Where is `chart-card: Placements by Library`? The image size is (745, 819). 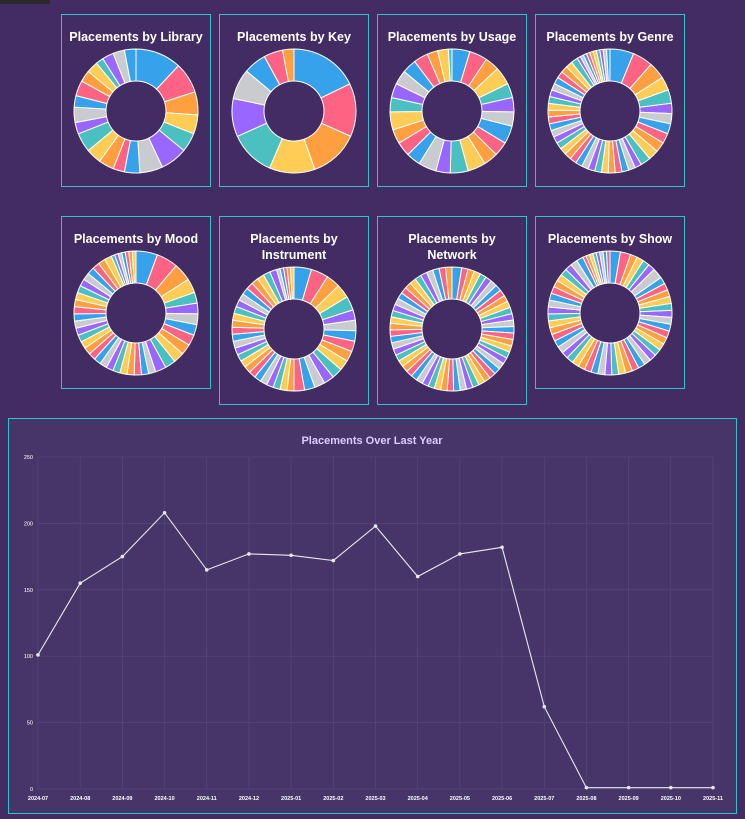 chart-card: Placements by Library is located at coordinates (136, 100).